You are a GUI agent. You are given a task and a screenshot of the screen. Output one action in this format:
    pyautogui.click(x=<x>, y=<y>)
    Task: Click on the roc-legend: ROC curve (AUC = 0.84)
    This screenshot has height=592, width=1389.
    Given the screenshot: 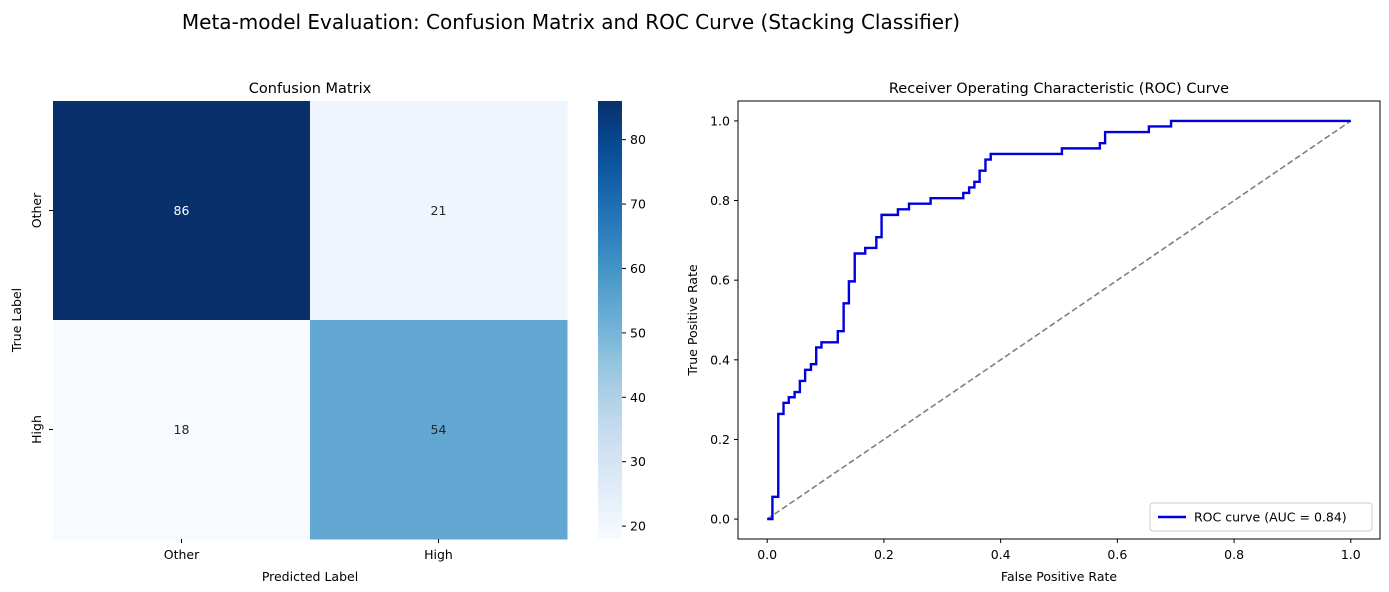 What is the action you would take?
    pyautogui.click(x=1261, y=517)
    